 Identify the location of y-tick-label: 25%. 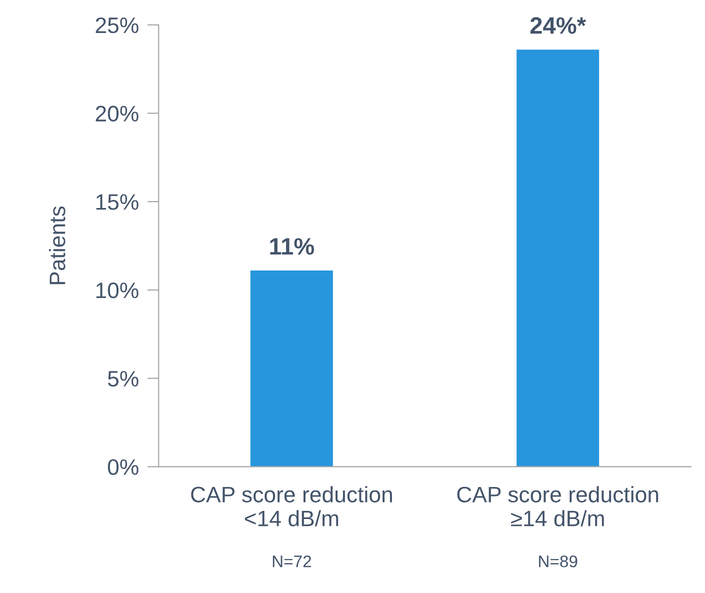
(117, 25).